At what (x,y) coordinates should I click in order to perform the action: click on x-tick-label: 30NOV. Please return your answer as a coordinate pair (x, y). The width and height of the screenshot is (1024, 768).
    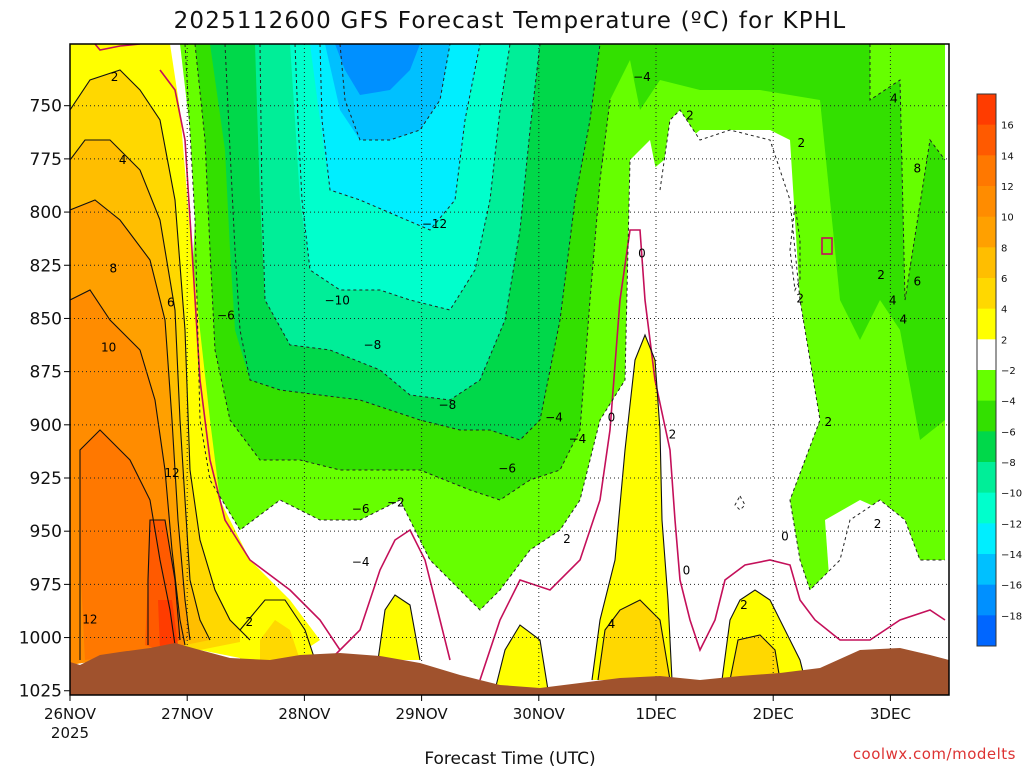
    Looking at the image, I should click on (539, 714).